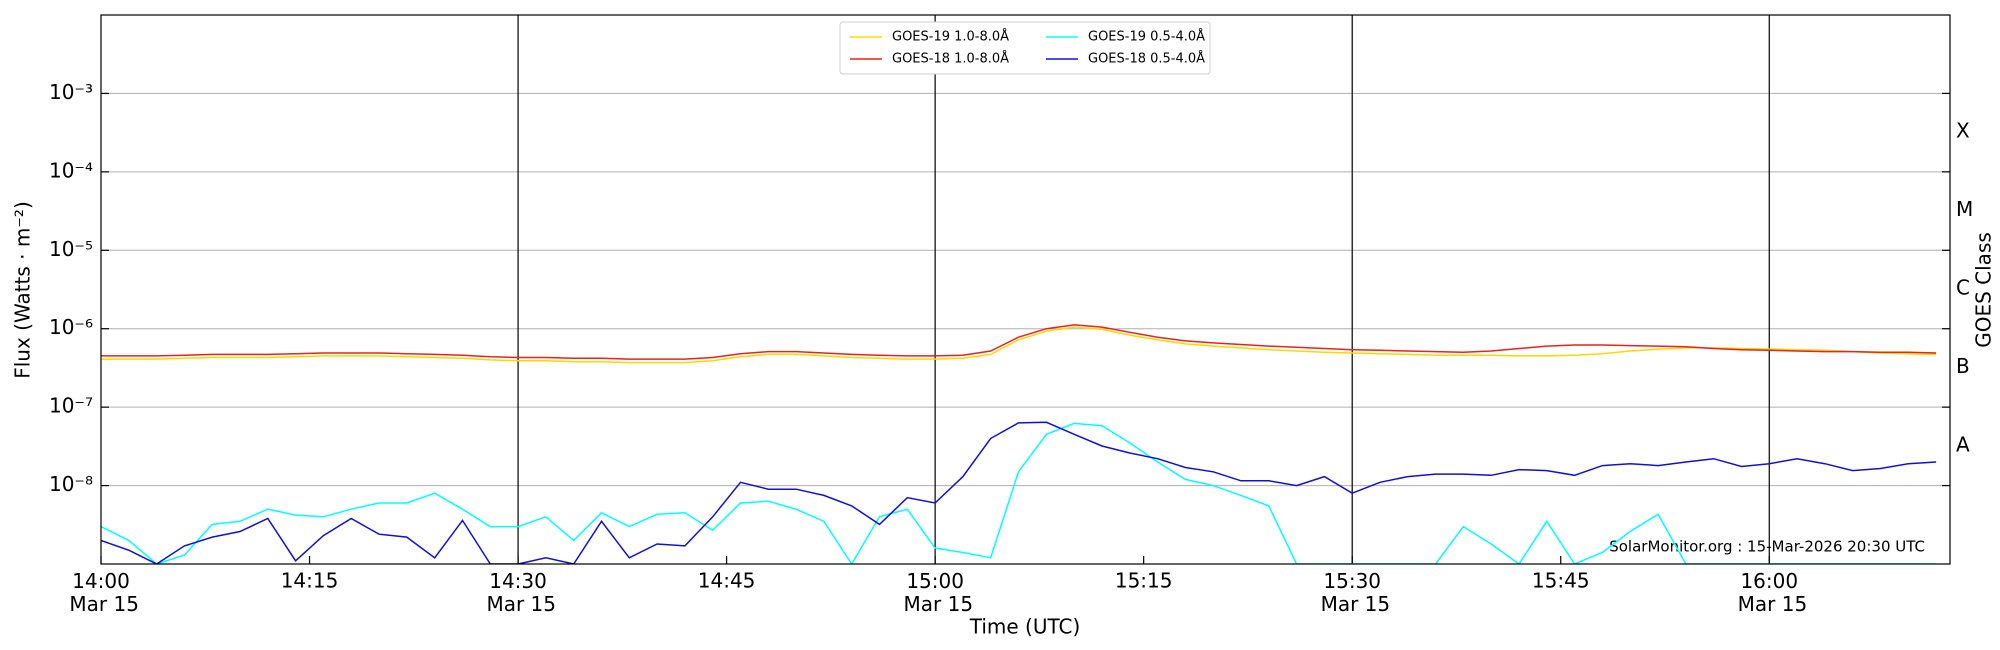 Image resolution: width=2000 pixels, height=650 pixels. Describe the element at coordinates (71, 92) in the screenshot. I see `y-tick-label: 10⁻³` at that location.